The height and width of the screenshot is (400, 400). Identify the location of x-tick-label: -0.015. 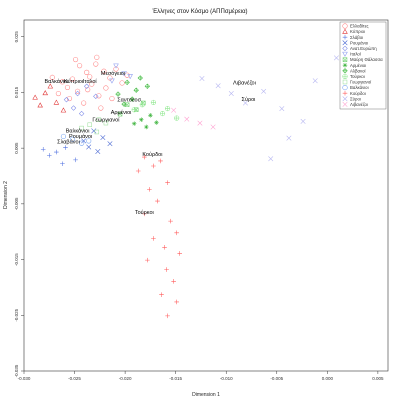
(175, 378).